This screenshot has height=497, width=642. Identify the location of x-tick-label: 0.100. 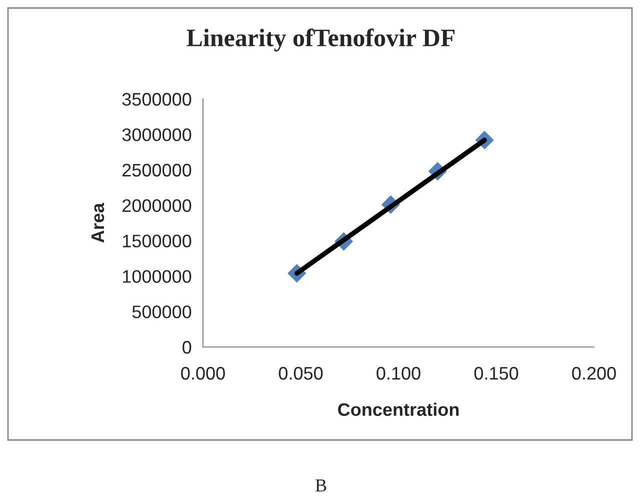
(398, 373).